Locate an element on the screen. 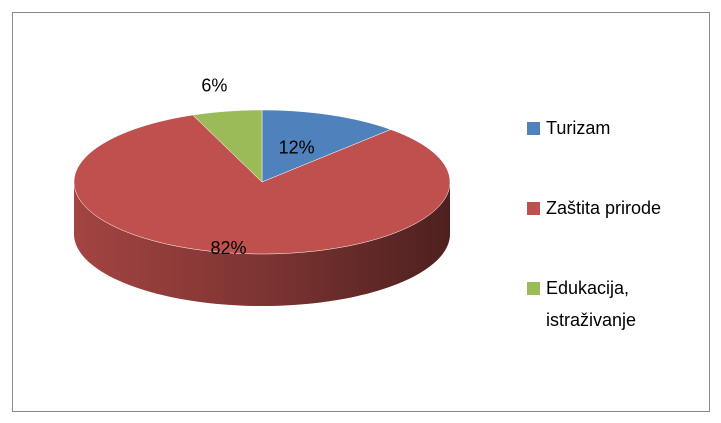 This screenshot has width=721, height=423. legend-item: Zaštita prirode is located at coordinates (601, 208).